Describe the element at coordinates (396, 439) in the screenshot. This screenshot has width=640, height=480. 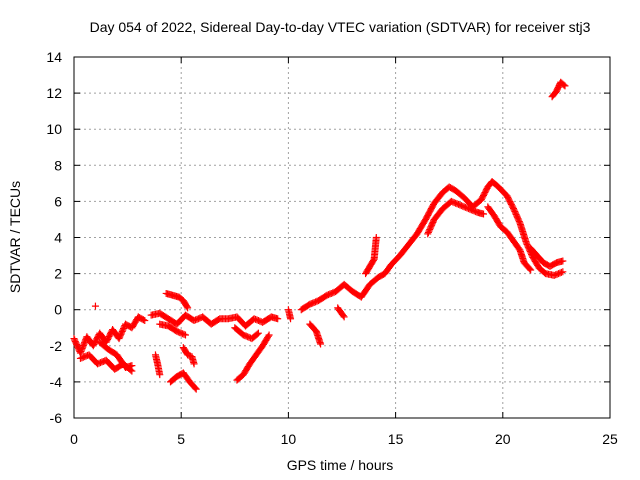
I see `x-tick-label: 15` at that location.